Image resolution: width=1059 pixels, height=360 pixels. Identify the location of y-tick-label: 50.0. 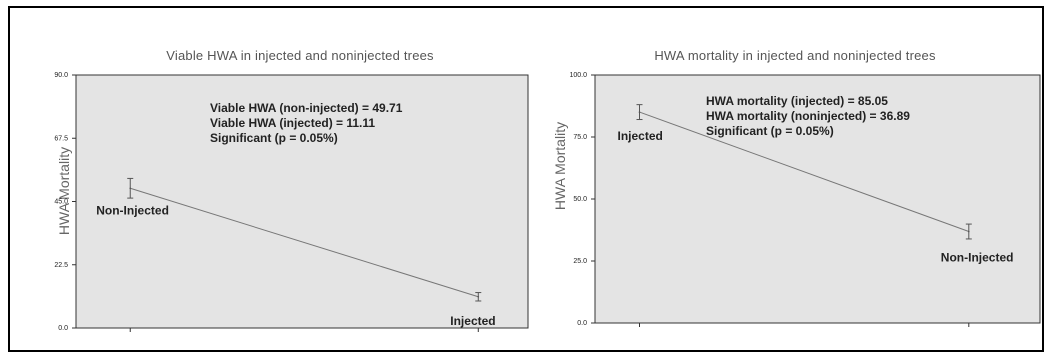
(580, 199).